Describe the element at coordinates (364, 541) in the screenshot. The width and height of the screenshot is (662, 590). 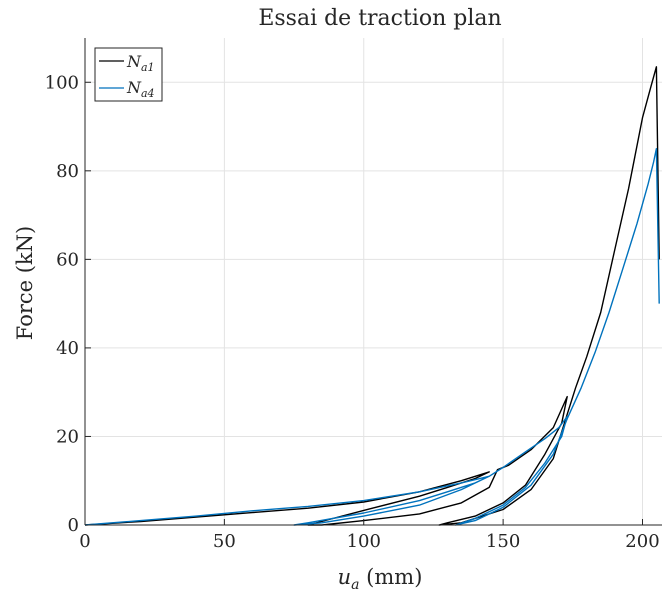
I see `x-tick-label: 100` at that location.